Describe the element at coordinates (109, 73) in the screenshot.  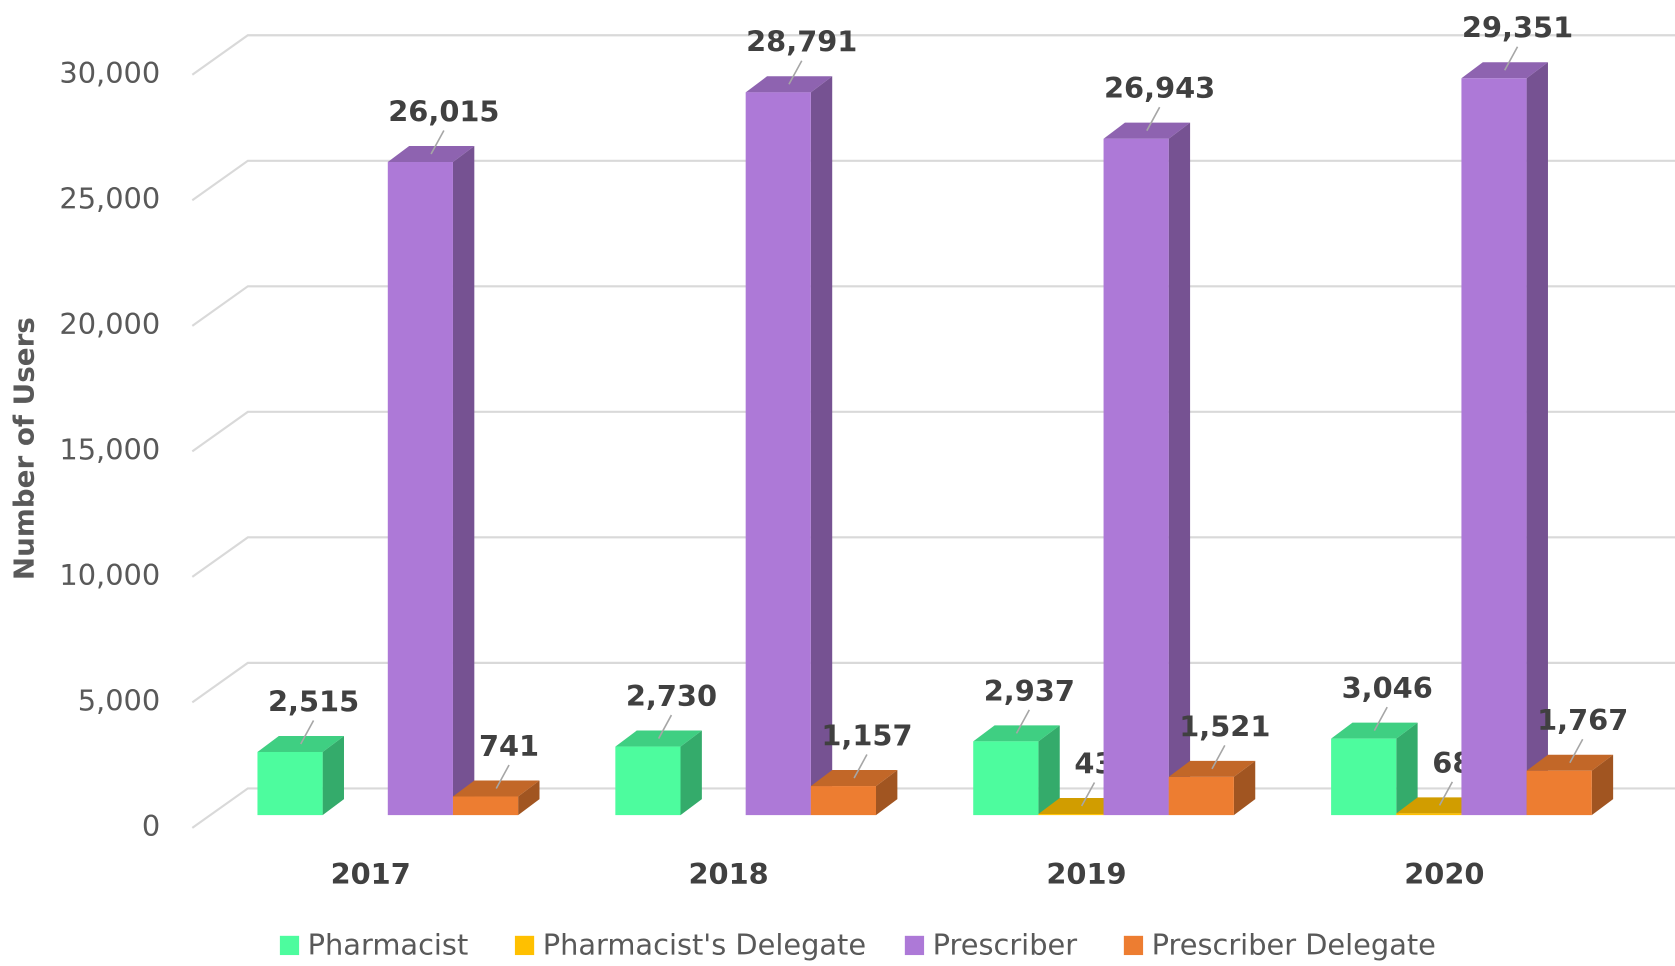
I see `y-tick-label: 30,000` at that location.